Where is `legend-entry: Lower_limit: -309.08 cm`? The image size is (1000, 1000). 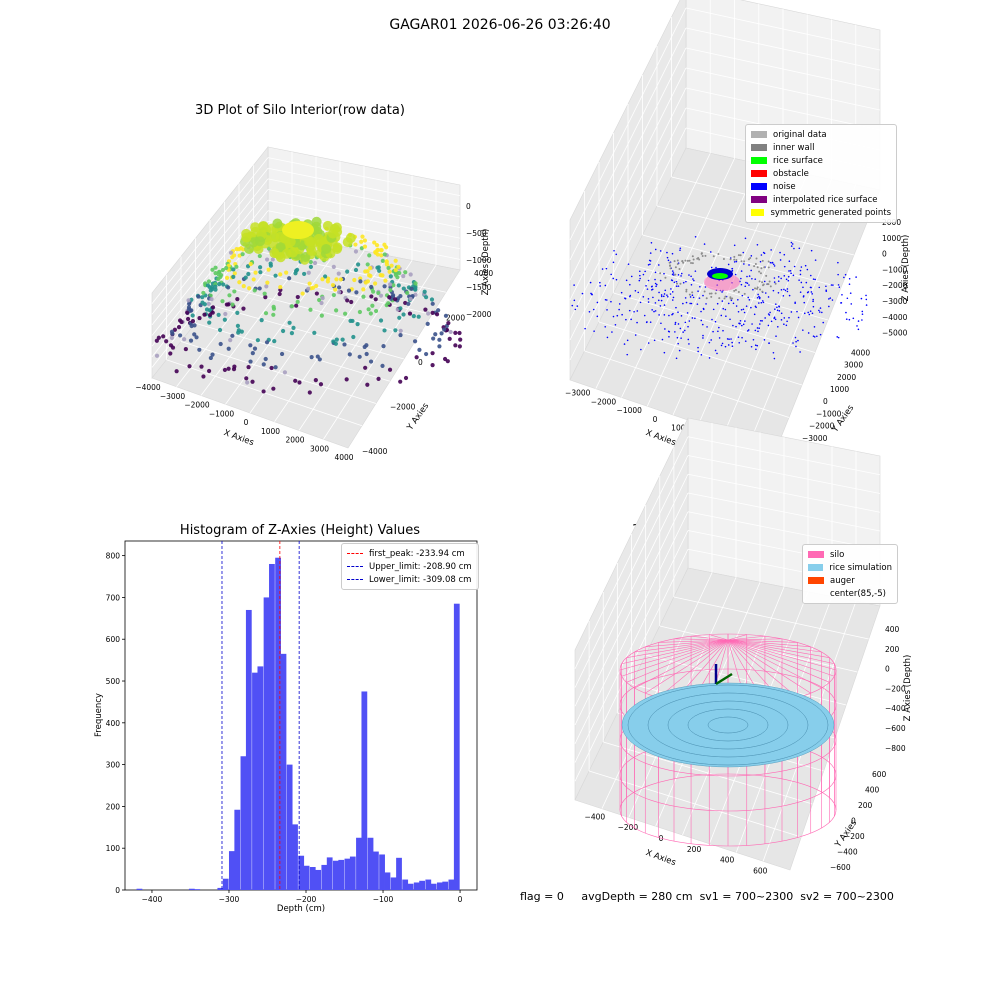
legend-entry: Lower_limit: -309.08 cm is located at coordinates (410, 579).